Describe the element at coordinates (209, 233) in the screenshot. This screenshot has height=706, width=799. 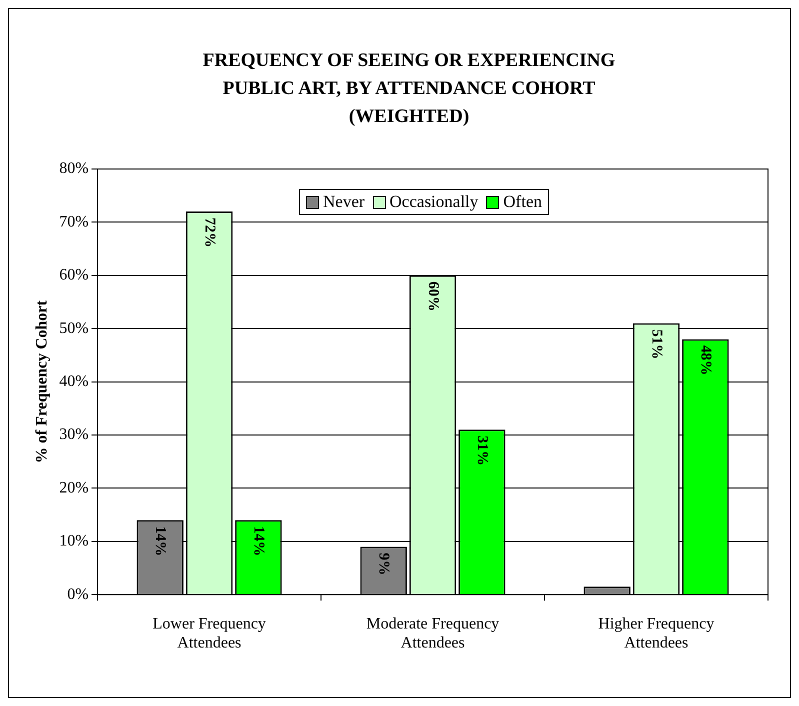
I see `data-label: 72%` at that location.